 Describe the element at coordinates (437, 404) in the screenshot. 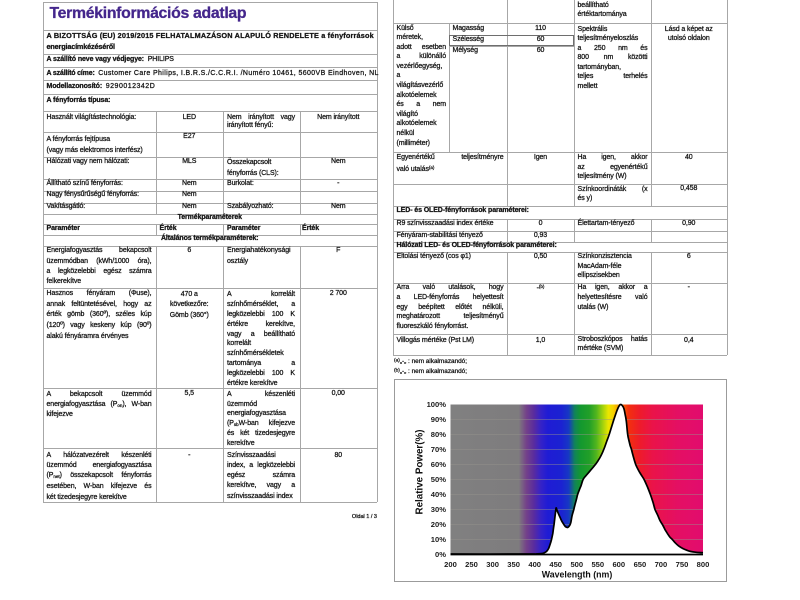

I see `svg-text: 100%` at that location.